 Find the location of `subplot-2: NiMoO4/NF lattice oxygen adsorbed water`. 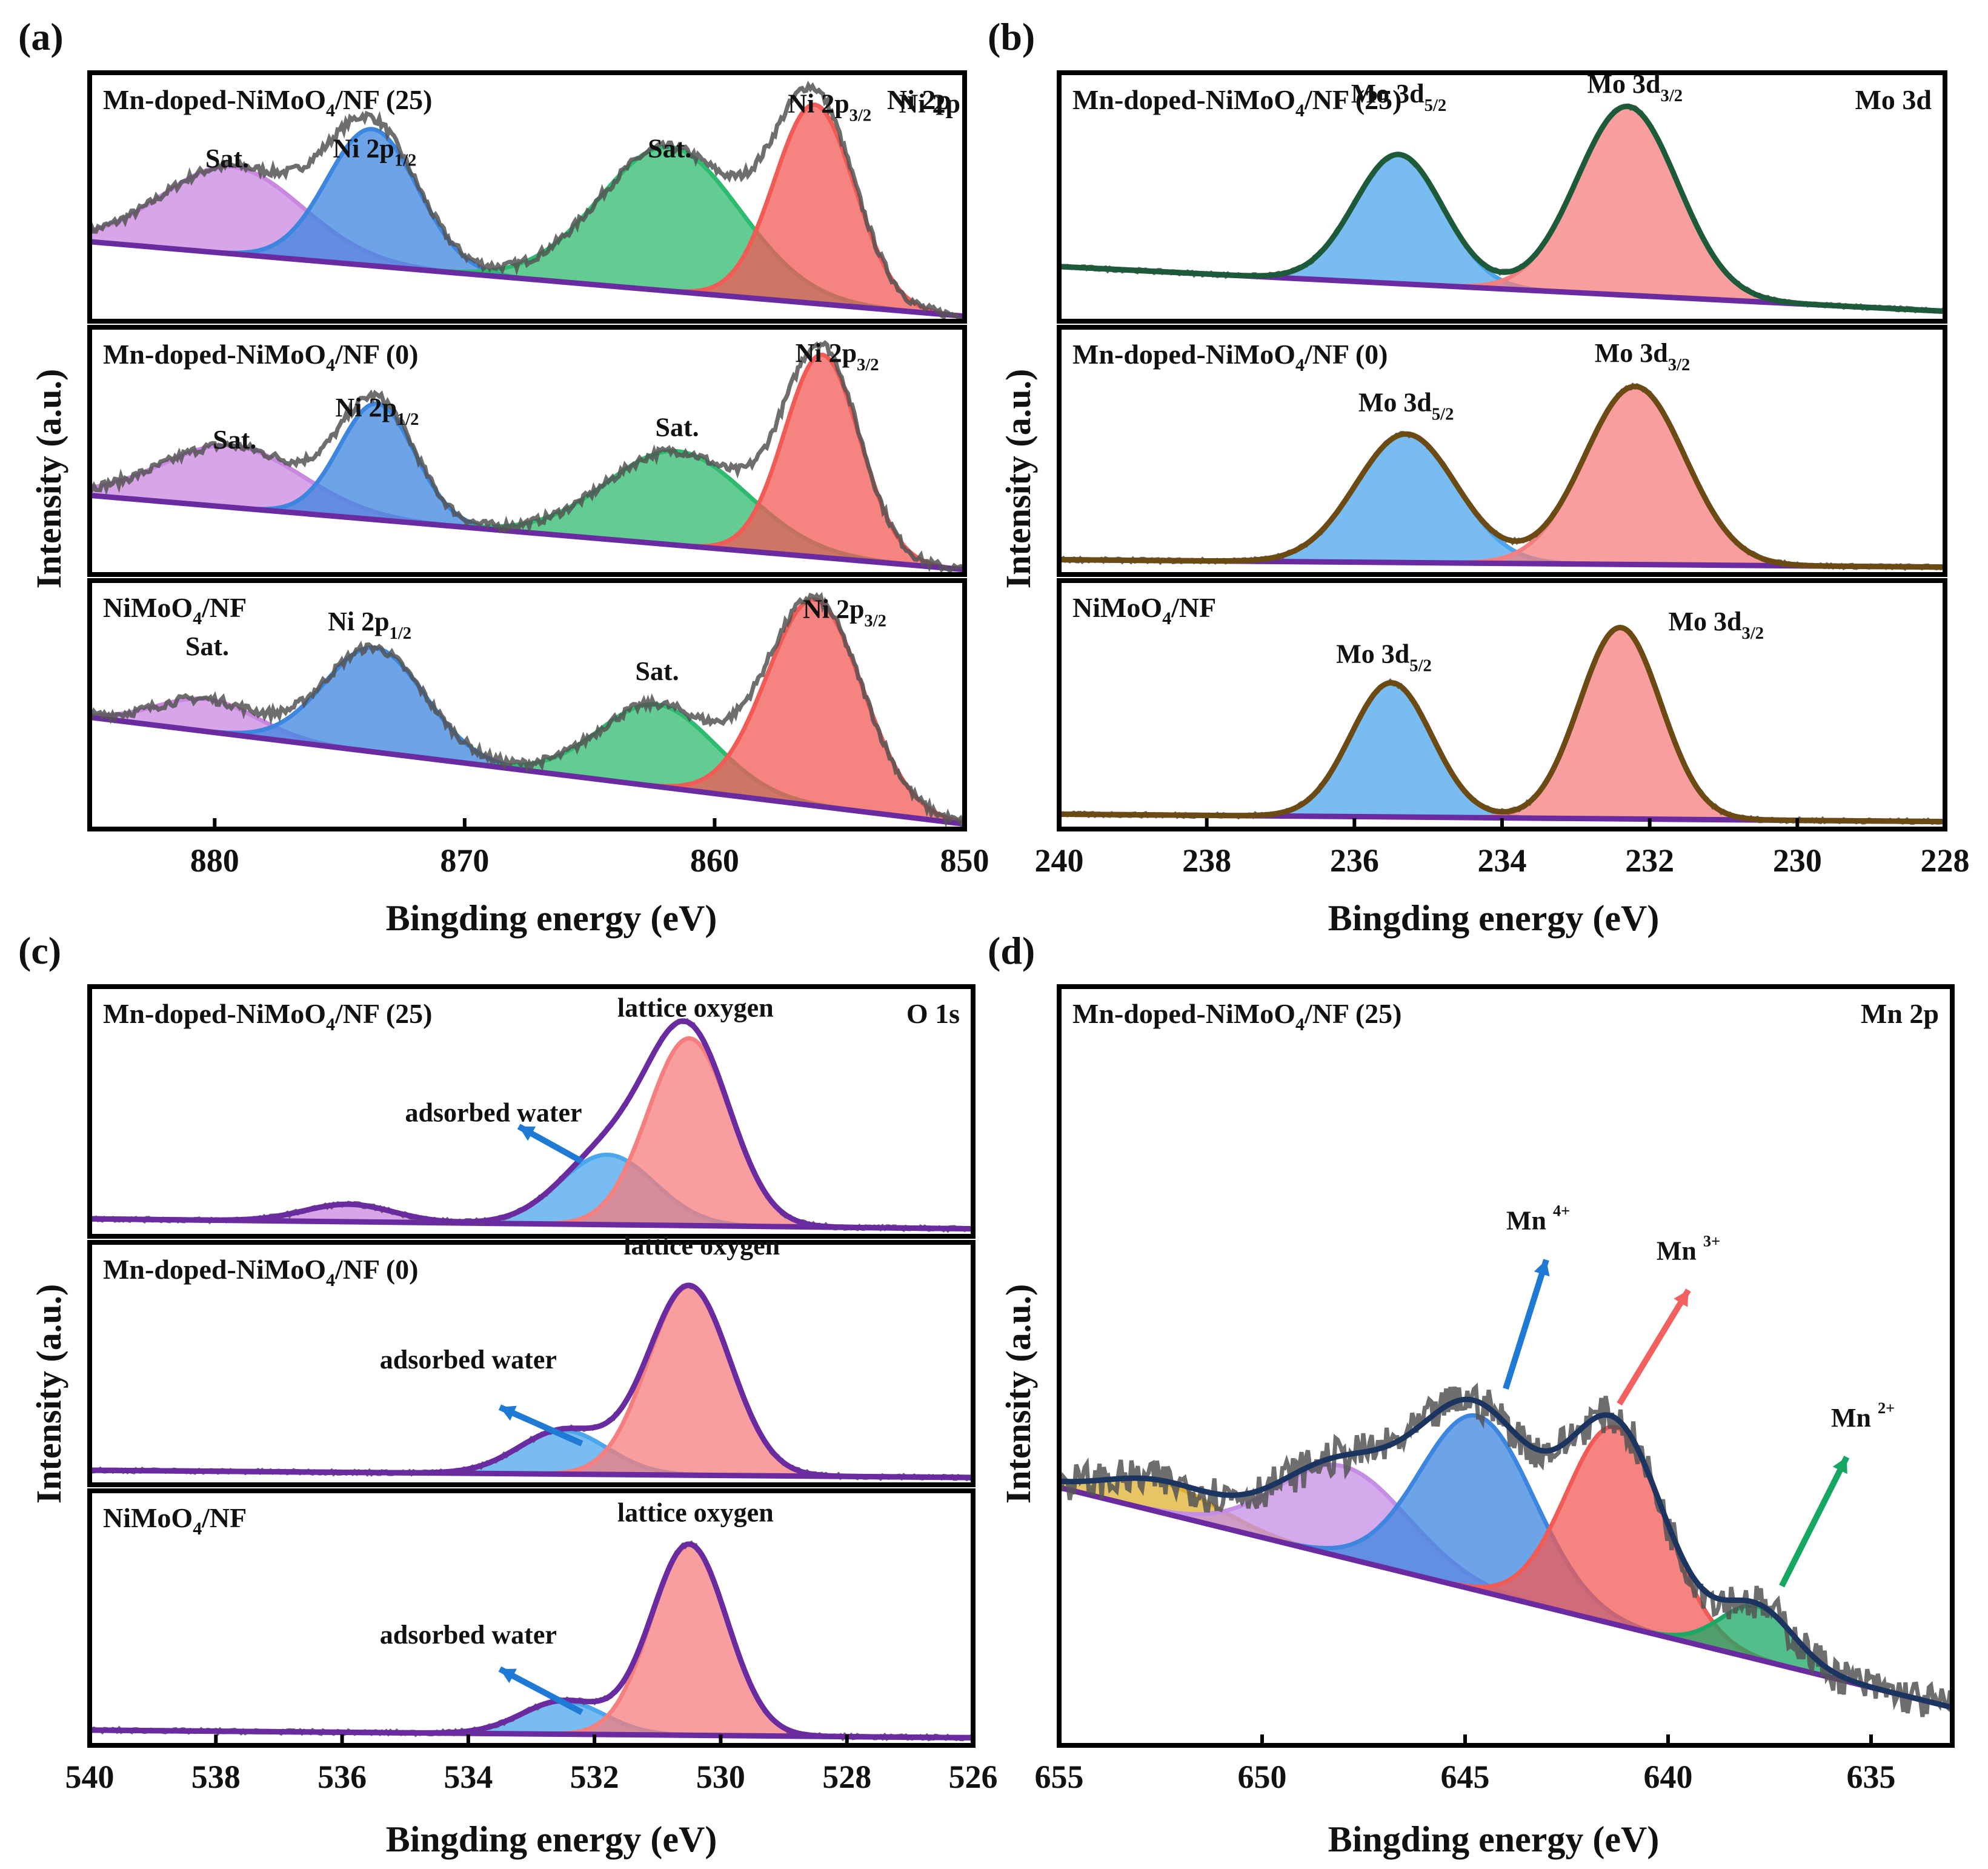

subplot-2: NiMoO4/NF lattice oxygen adsorbed water is located at coordinates (531, 1618).